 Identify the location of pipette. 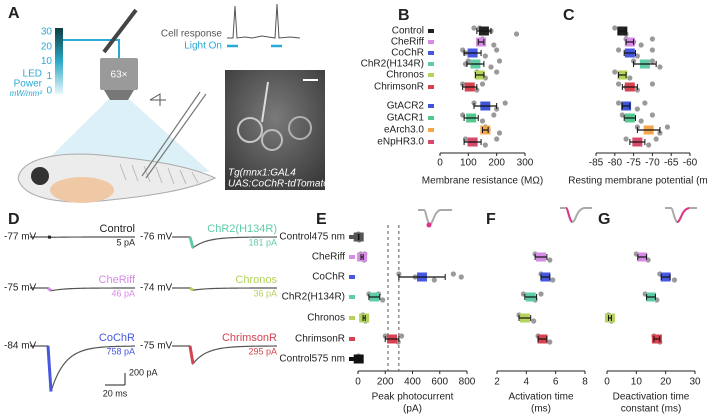
(265, 102).